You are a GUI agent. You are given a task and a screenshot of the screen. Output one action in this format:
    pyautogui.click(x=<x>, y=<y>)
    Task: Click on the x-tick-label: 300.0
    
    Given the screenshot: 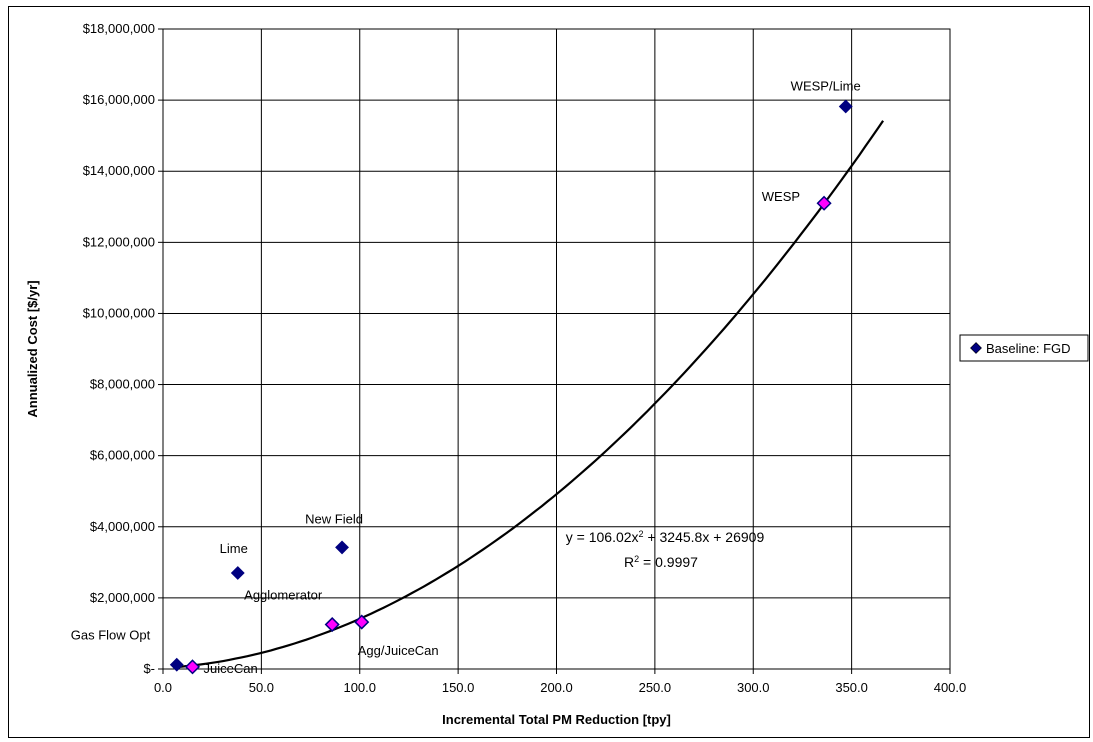 What is the action you would take?
    pyautogui.click(x=753, y=687)
    